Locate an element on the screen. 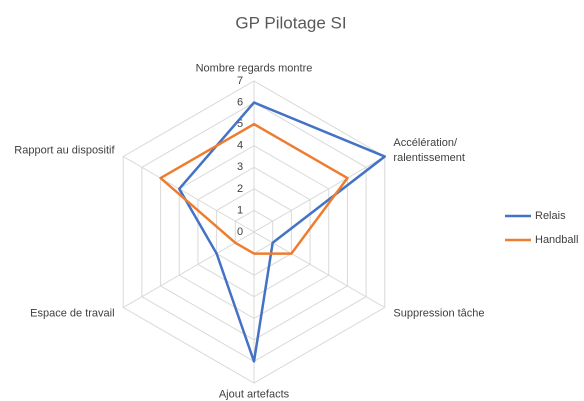  category-label: Ajout artefacts is located at coordinates (254, 394).